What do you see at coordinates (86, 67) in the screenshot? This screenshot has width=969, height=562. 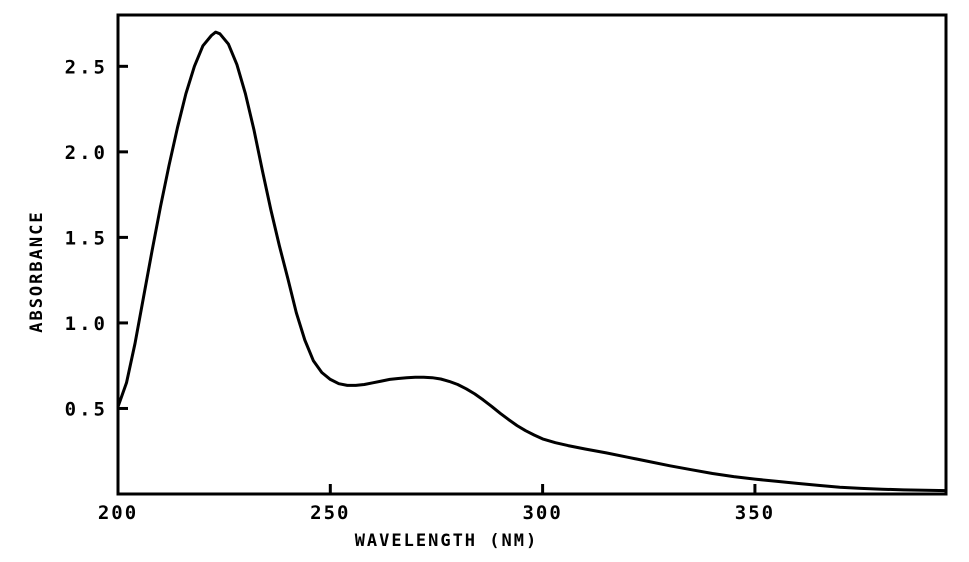 I see `y-tick-label: 2.5` at bounding box center [86, 67].